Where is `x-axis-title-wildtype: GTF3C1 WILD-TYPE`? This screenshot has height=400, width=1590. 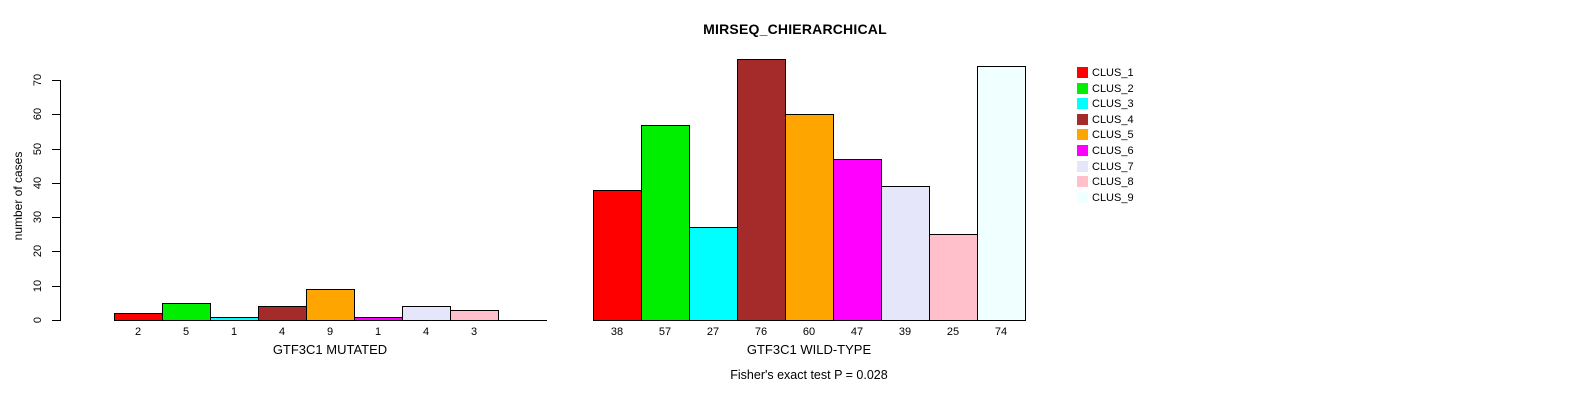
x-axis-title-wildtype: GTF3C1 WILD-TYPE is located at coordinates (809, 349).